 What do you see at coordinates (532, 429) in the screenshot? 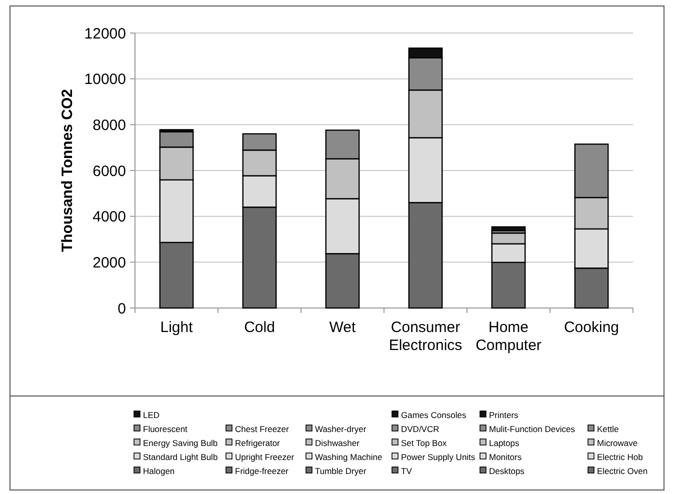
I see `legend-label: Mulit-Function Devices` at bounding box center [532, 429].